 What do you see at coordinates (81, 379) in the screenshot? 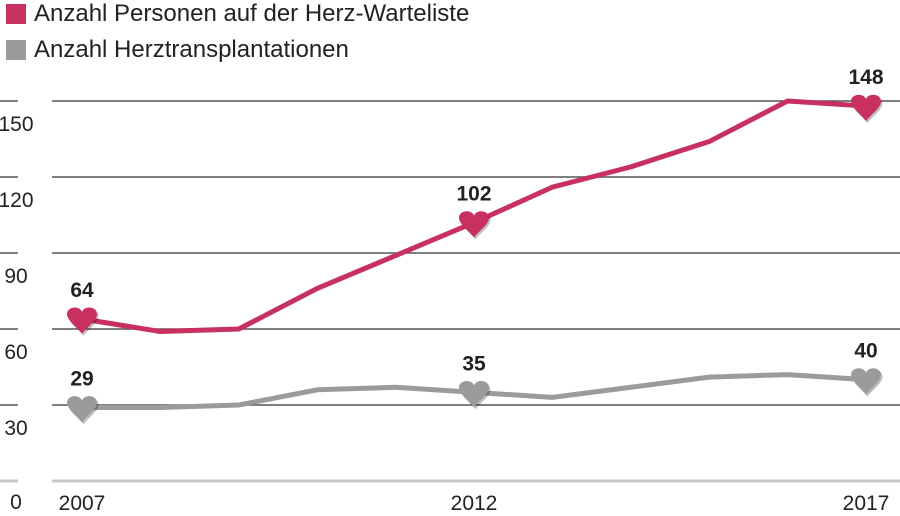
I see `data-label: 29` at bounding box center [81, 379].